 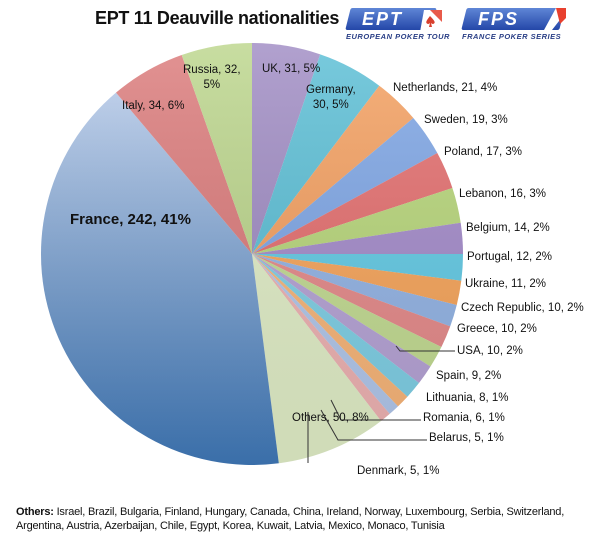 I want to click on label-italy: Italy, 34, 6%, so click(x=153, y=106).